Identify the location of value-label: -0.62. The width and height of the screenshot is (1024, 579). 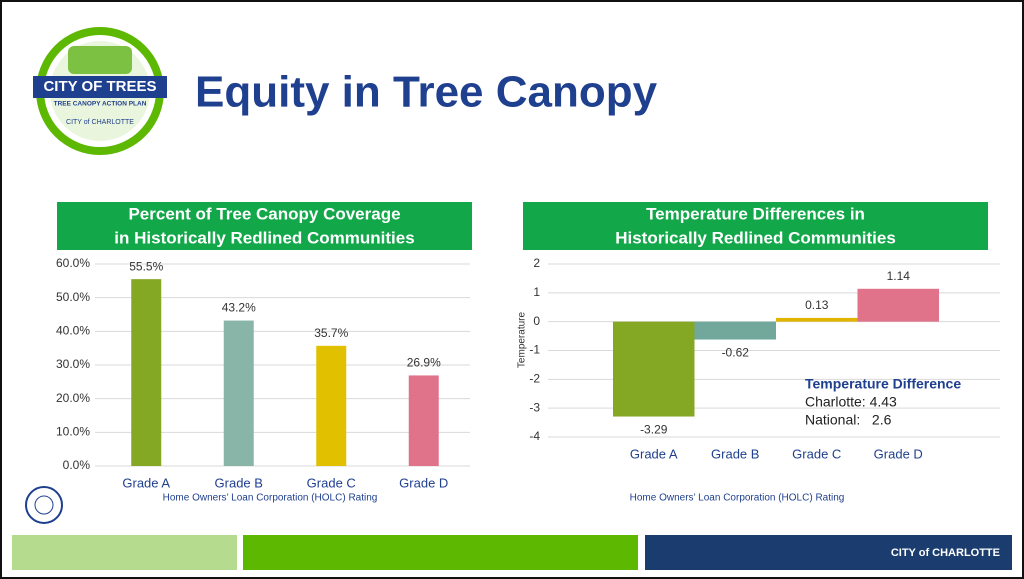
(736, 353).